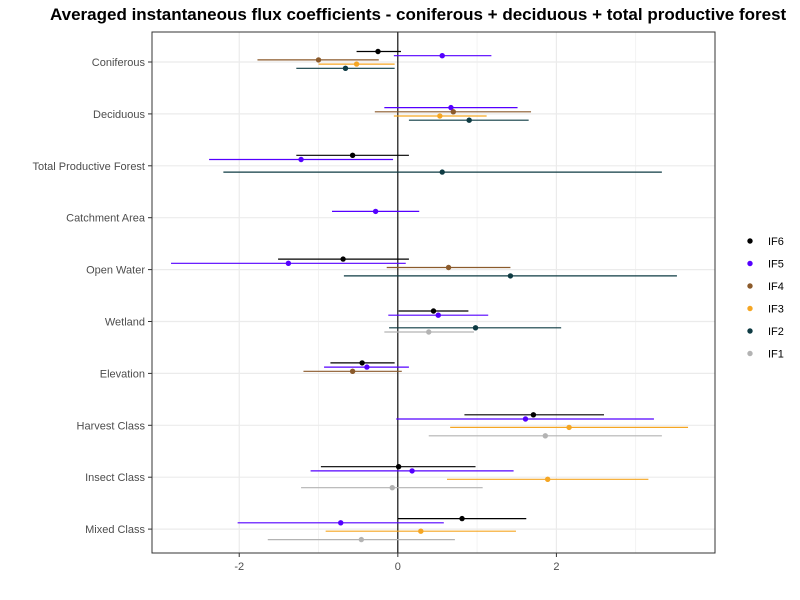 The height and width of the screenshot is (600, 800). I want to click on legend-swatch-if4, so click(750, 286).